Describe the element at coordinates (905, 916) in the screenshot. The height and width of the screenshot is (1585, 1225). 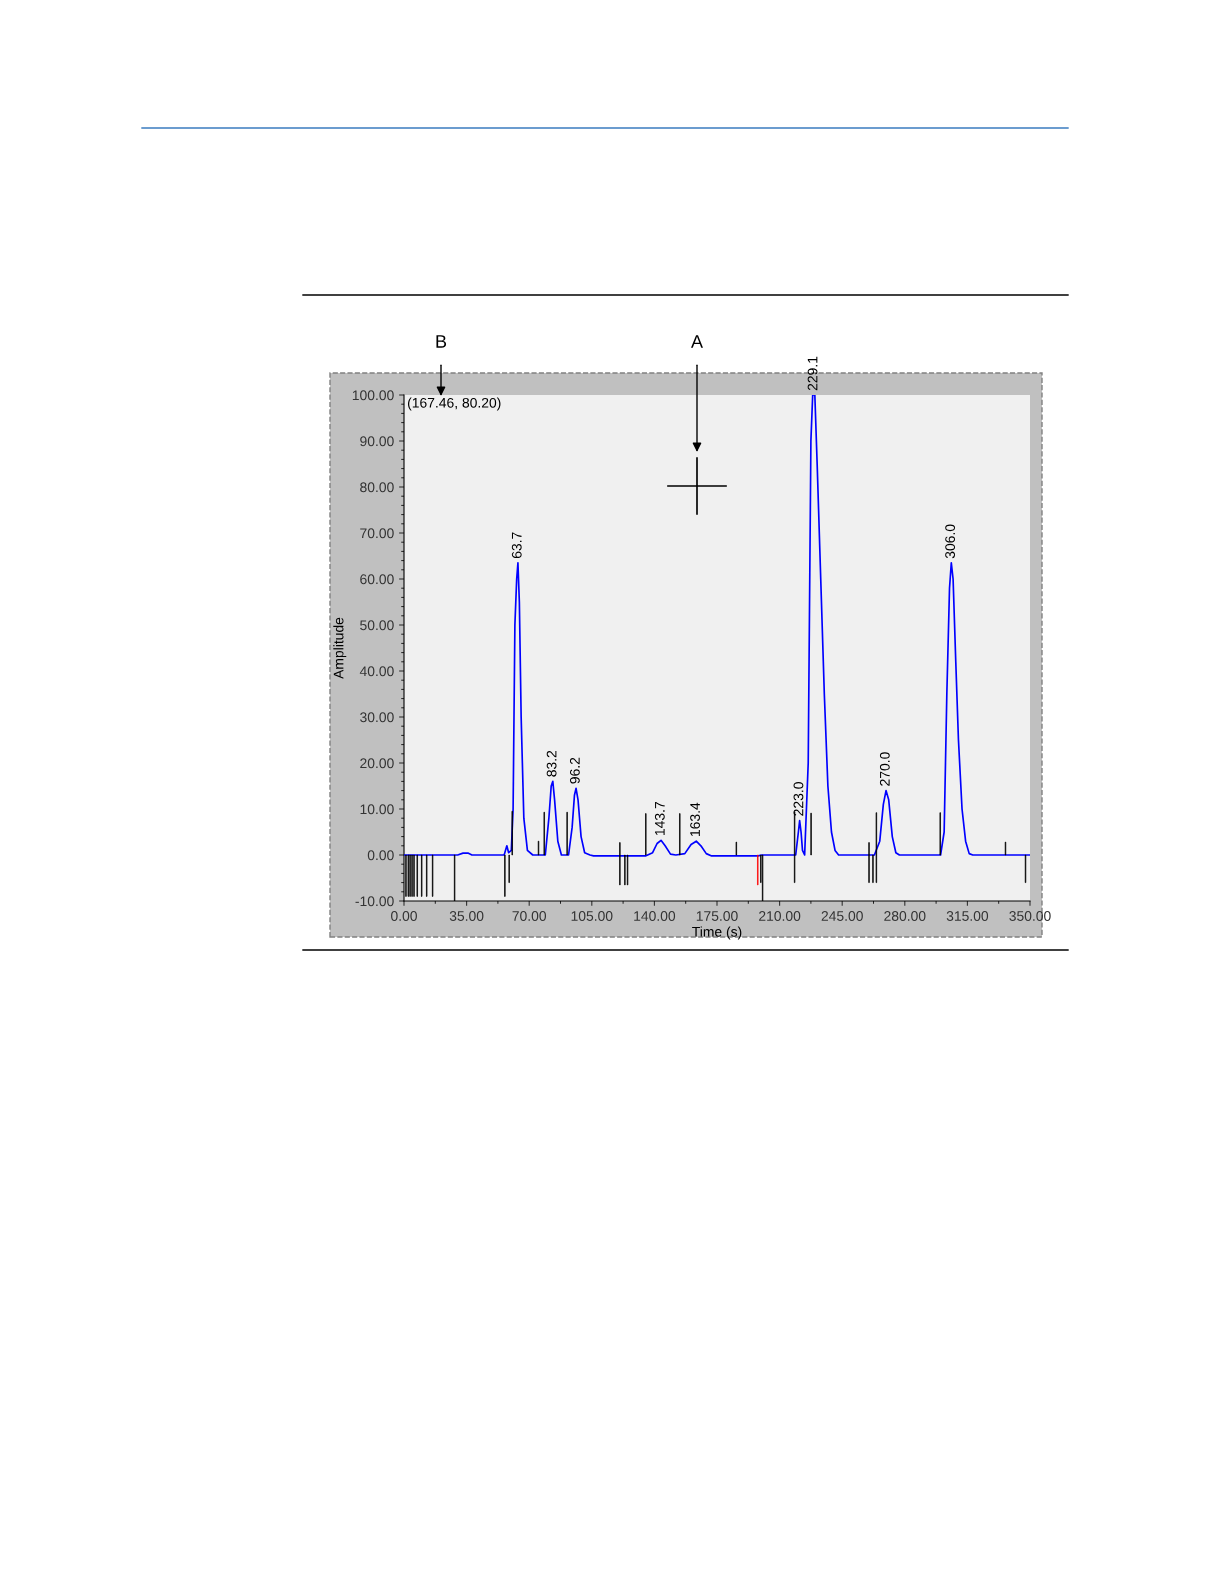
I see `x-tick-label: 280.00` at that location.